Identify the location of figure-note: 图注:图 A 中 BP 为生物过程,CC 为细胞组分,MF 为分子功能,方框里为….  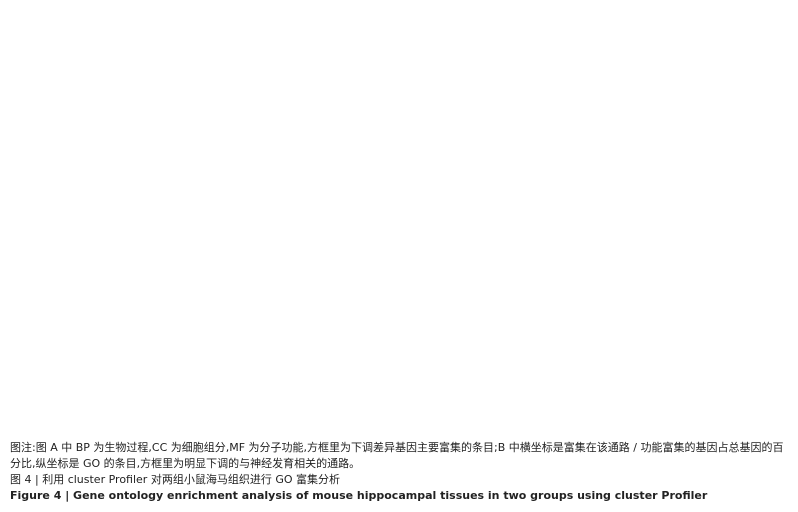
(397, 455).